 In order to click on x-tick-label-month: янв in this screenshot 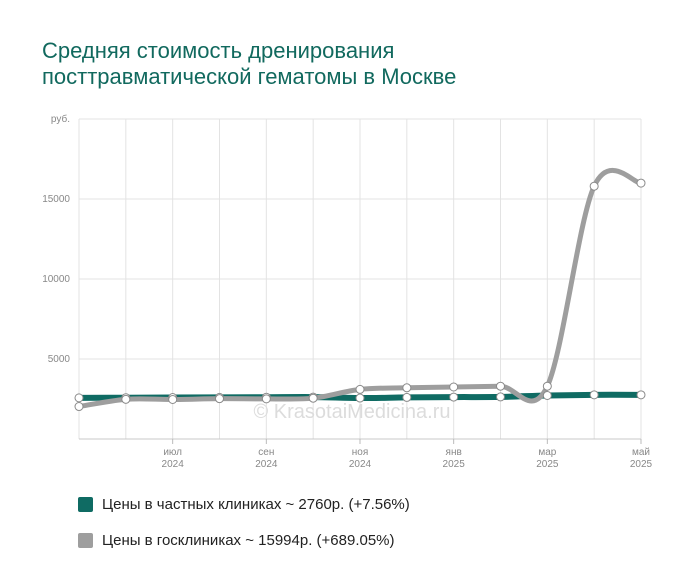, I will do `click(454, 452)`.